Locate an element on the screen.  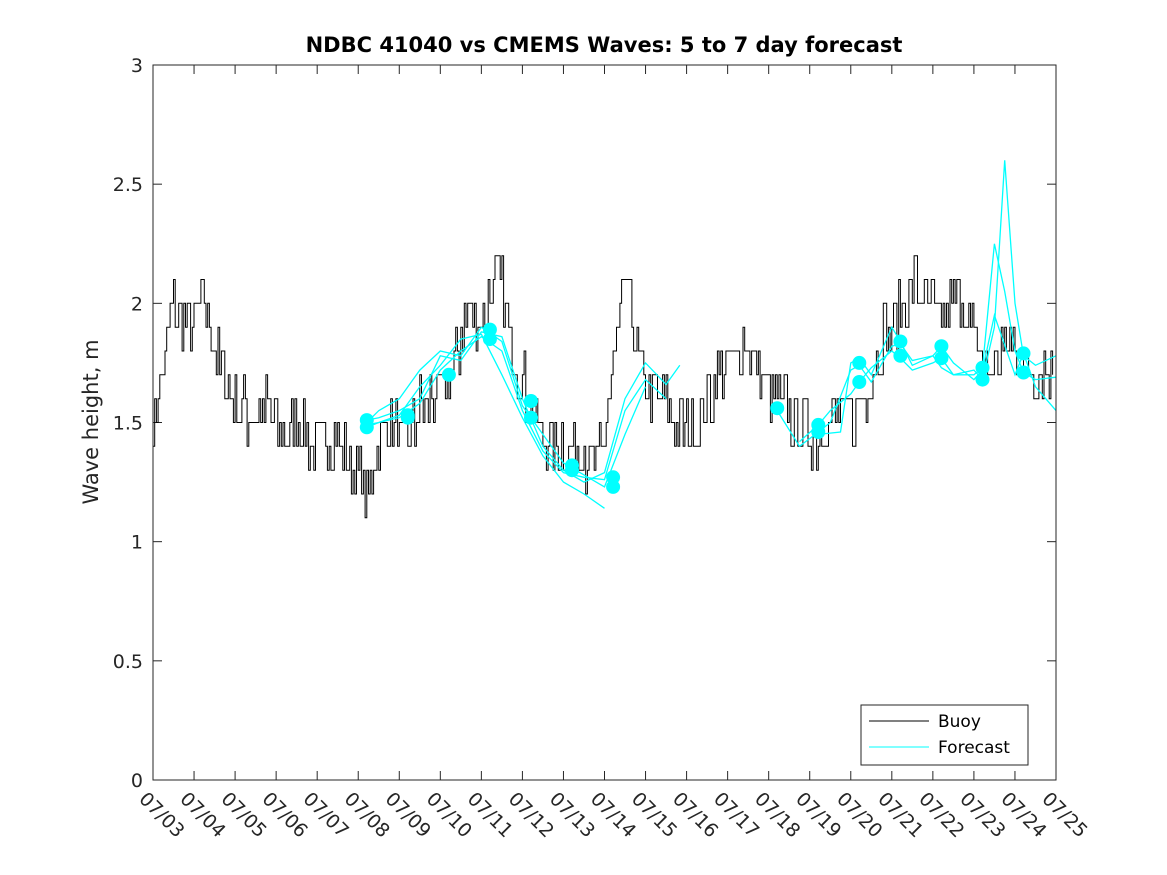
legend-box is located at coordinates (944, 735).